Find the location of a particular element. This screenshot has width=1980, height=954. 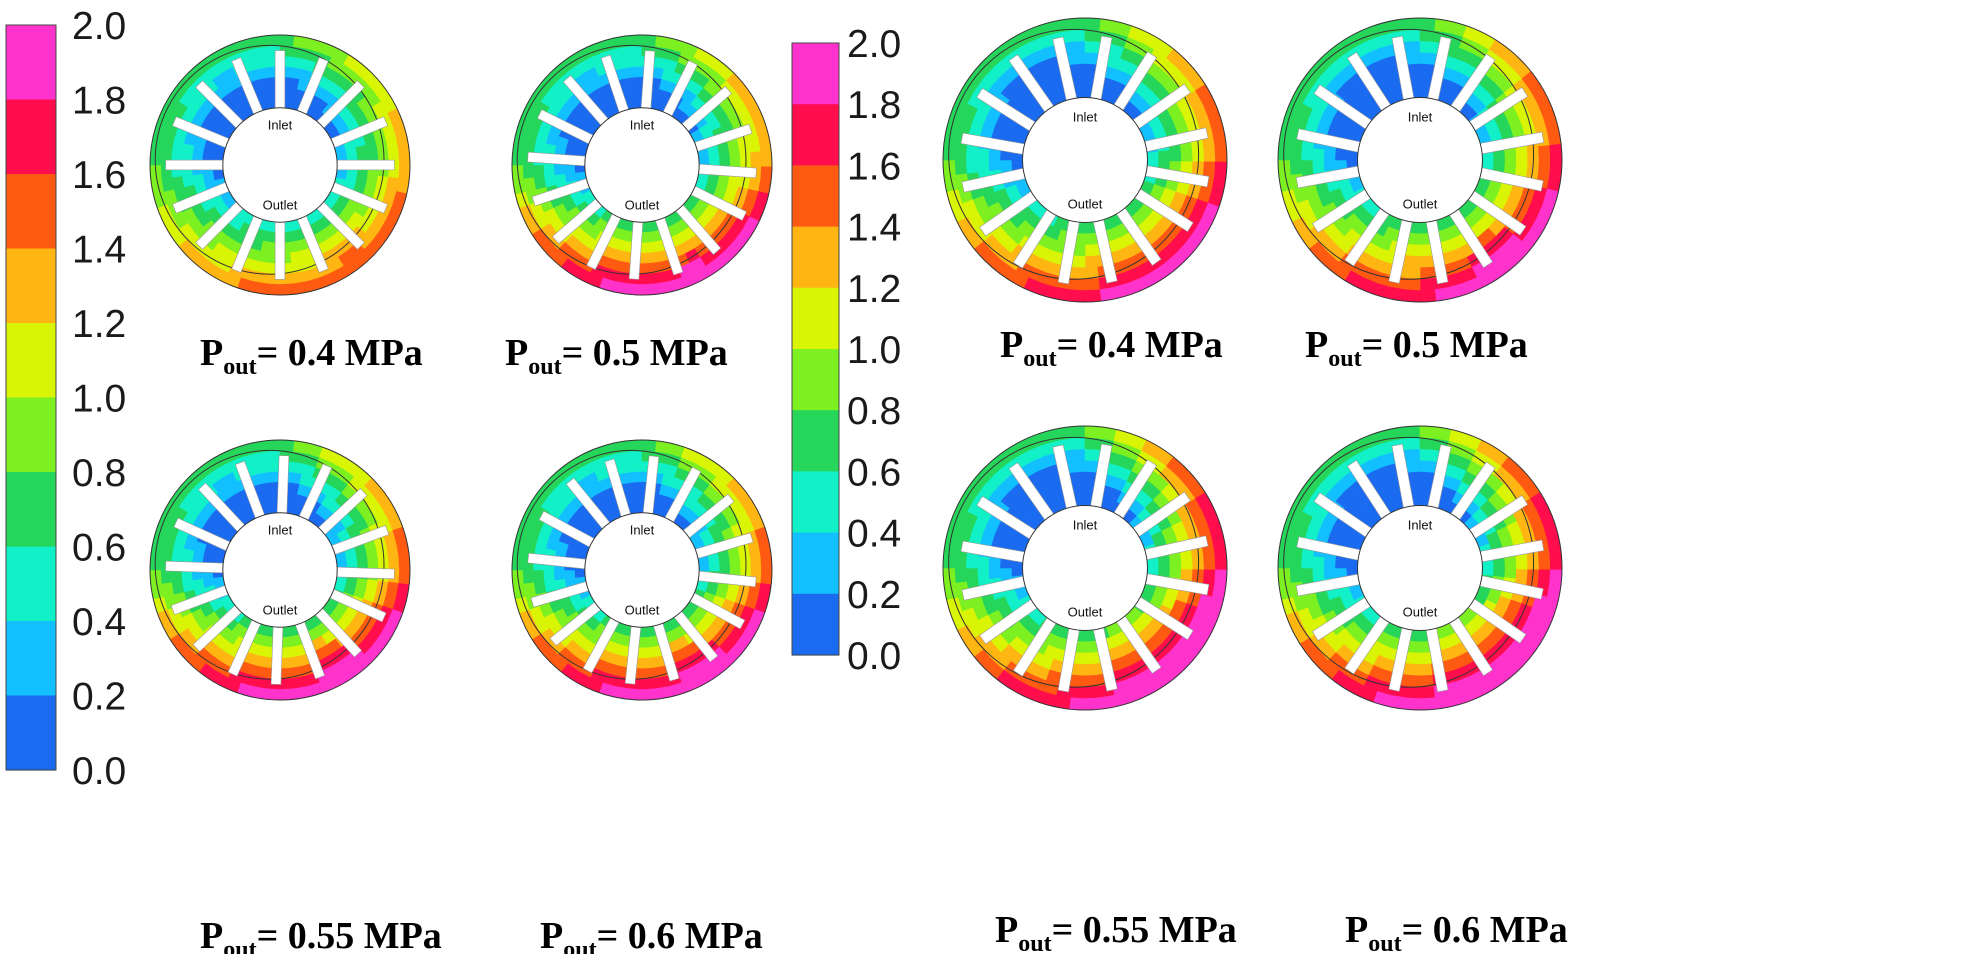

contour-ring-5: Inlet Outlet is located at coordinates (1085, 160).